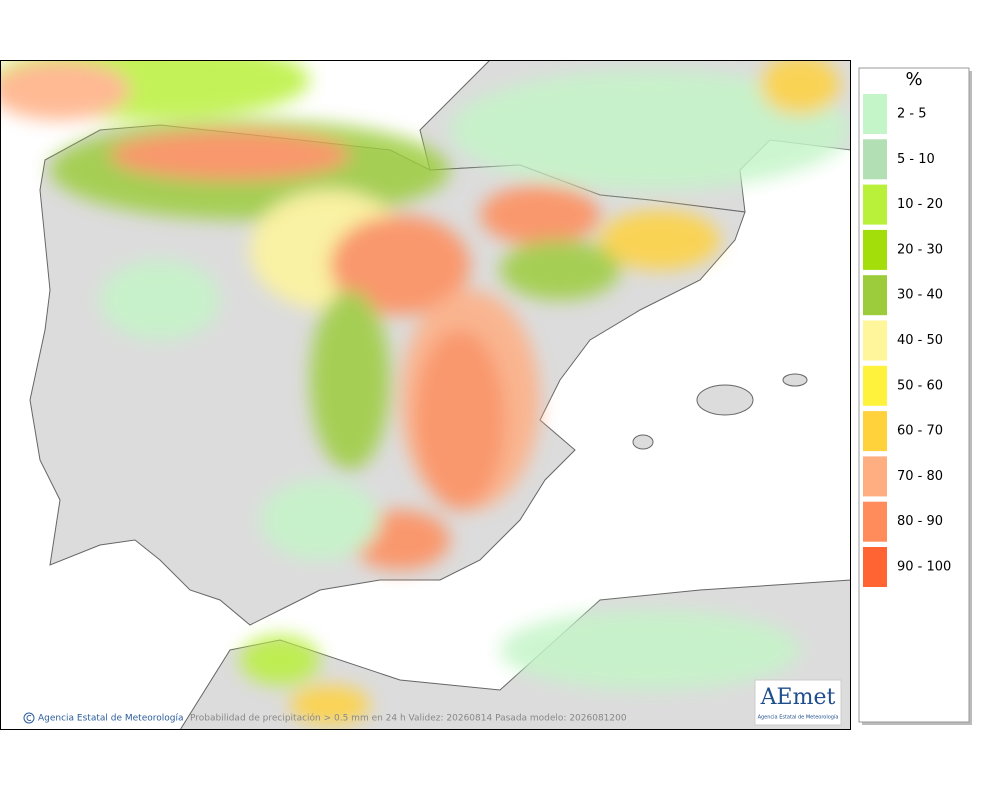  What do you see at coordinates (920, 249) in the screenshot?
I see `legend-label: 20 - 30` at bounding box center [920, 249].